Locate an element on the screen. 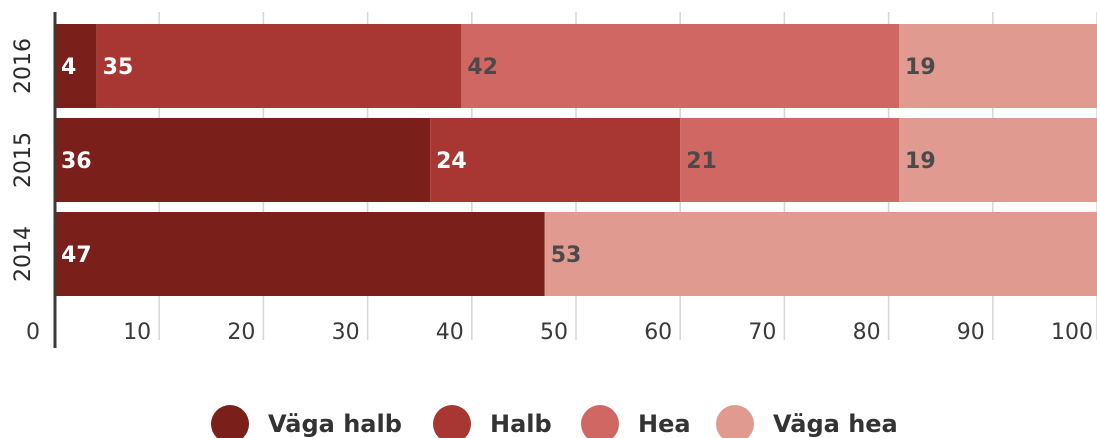  data-label-2015-väga-halb: 36 is located at coordinates (76, 161).